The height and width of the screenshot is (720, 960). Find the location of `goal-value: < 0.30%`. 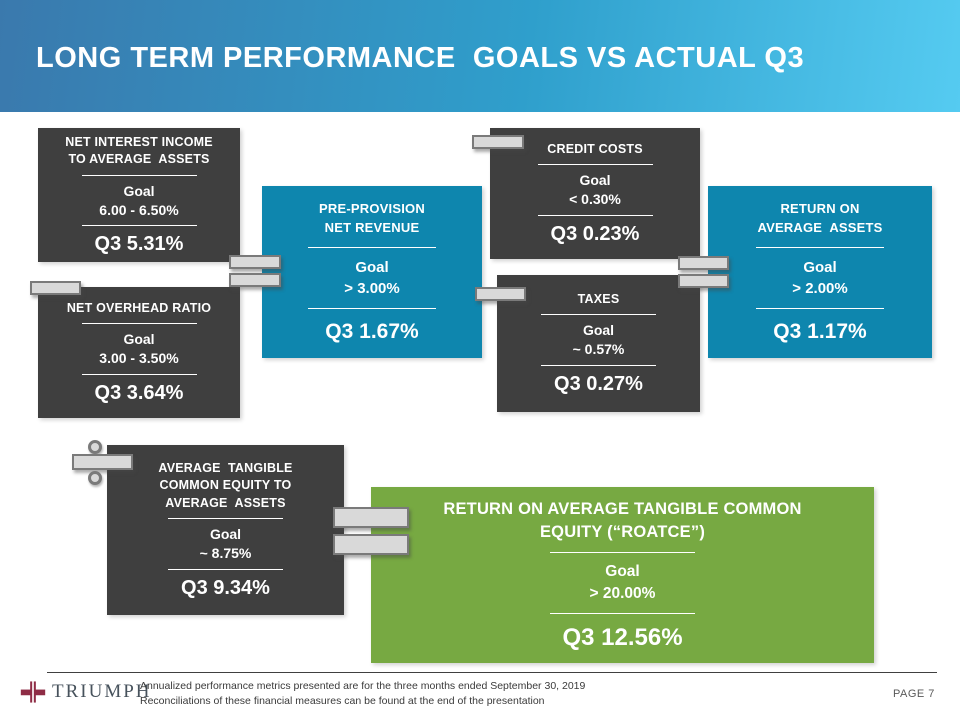

goal-value: < 0.30% is located at coordinates (595, 199).